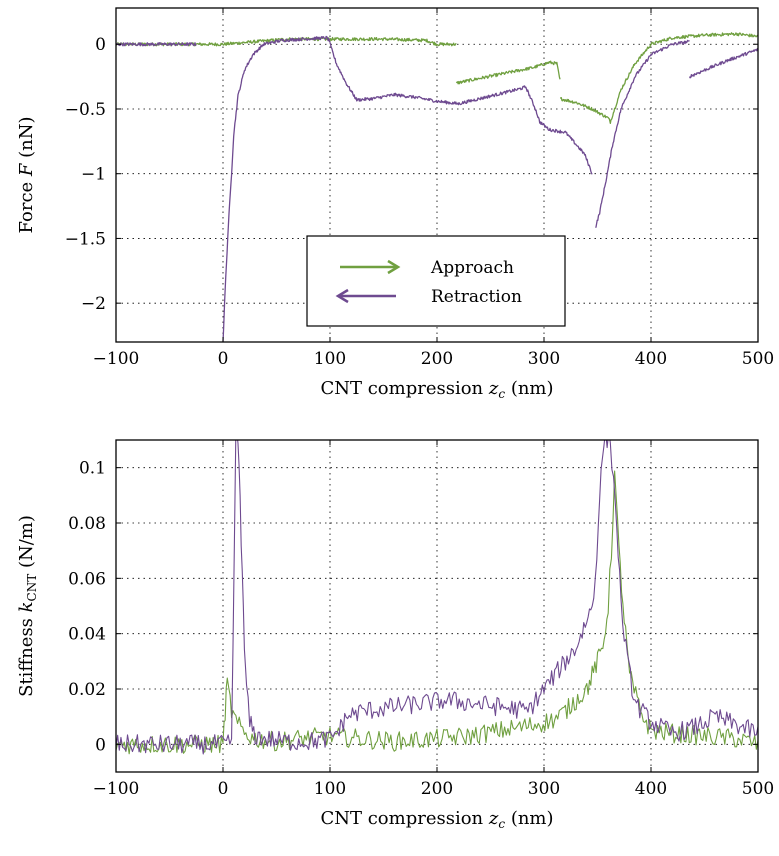 The image size is (779, 856). I want to click on y-tick-label: 0.02, so click(87, 690).